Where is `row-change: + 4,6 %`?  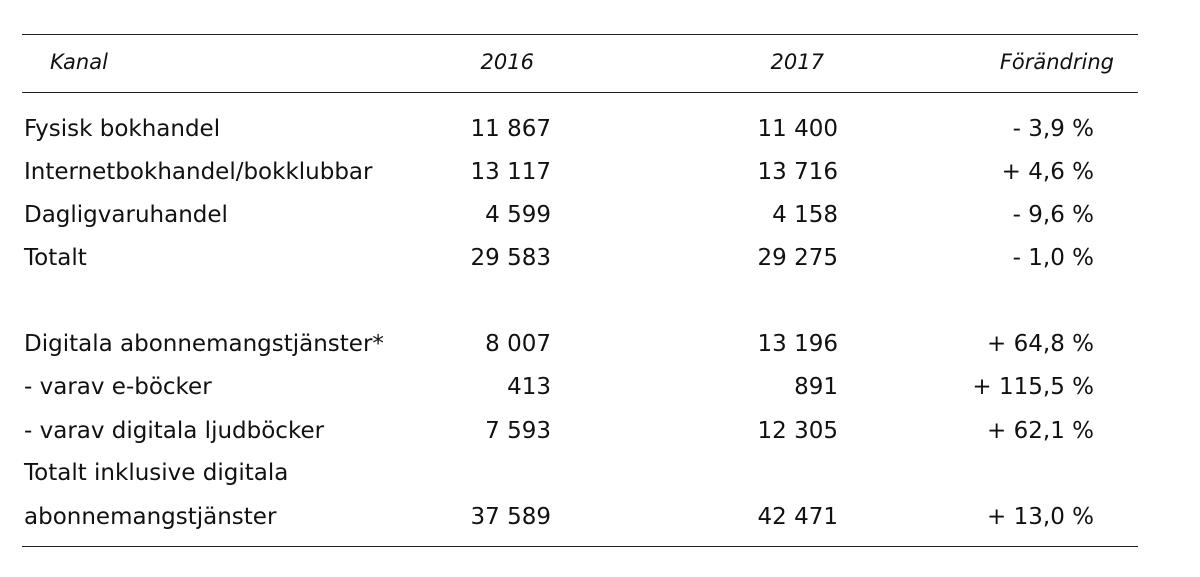 row-change: + 4,6 % is located at coordinates (1047, 172).